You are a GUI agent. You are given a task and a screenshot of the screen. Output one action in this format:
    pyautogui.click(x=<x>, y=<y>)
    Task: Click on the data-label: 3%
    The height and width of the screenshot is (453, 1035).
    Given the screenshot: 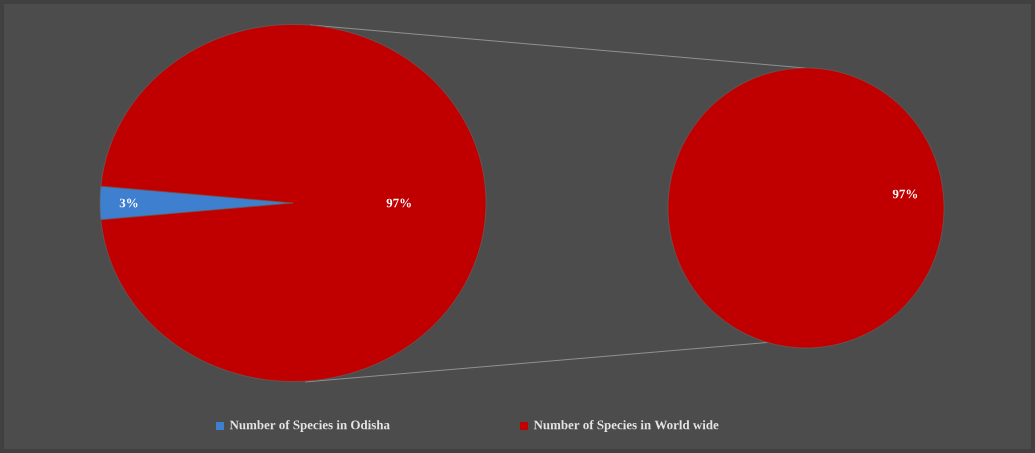 What is the action you would take?
    pyautogui.click(x=128, y=203)
    